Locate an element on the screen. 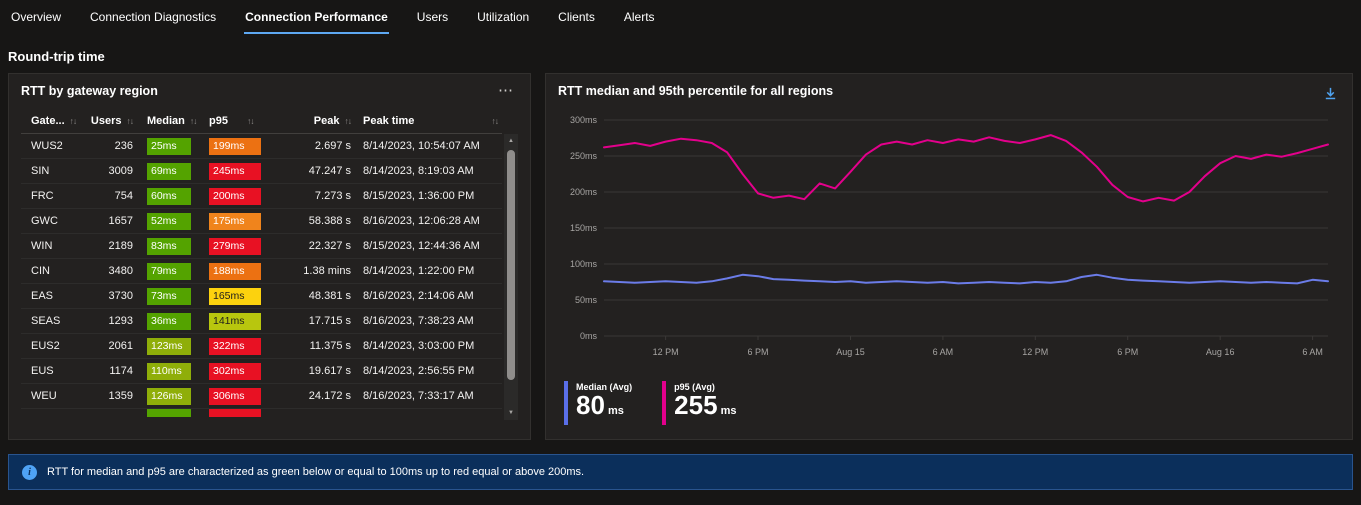 This screenshot has width=1361, height=505. cell-users: 3730 is located at coordinates (120, 296).